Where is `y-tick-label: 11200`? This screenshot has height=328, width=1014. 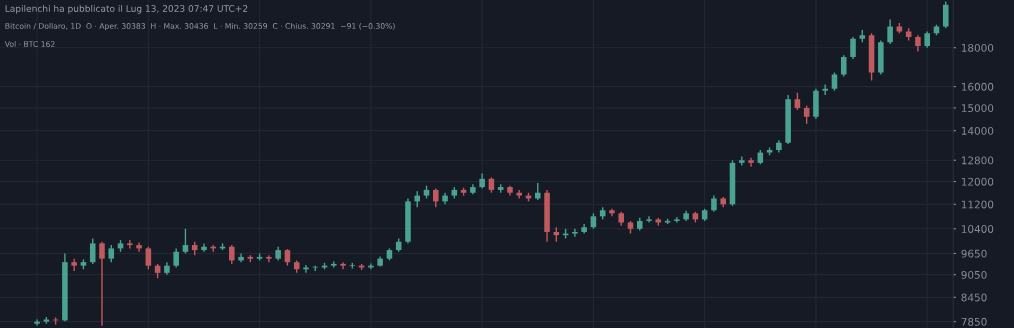
y-tick-label: 11200 is located at coordinates (977, 204).